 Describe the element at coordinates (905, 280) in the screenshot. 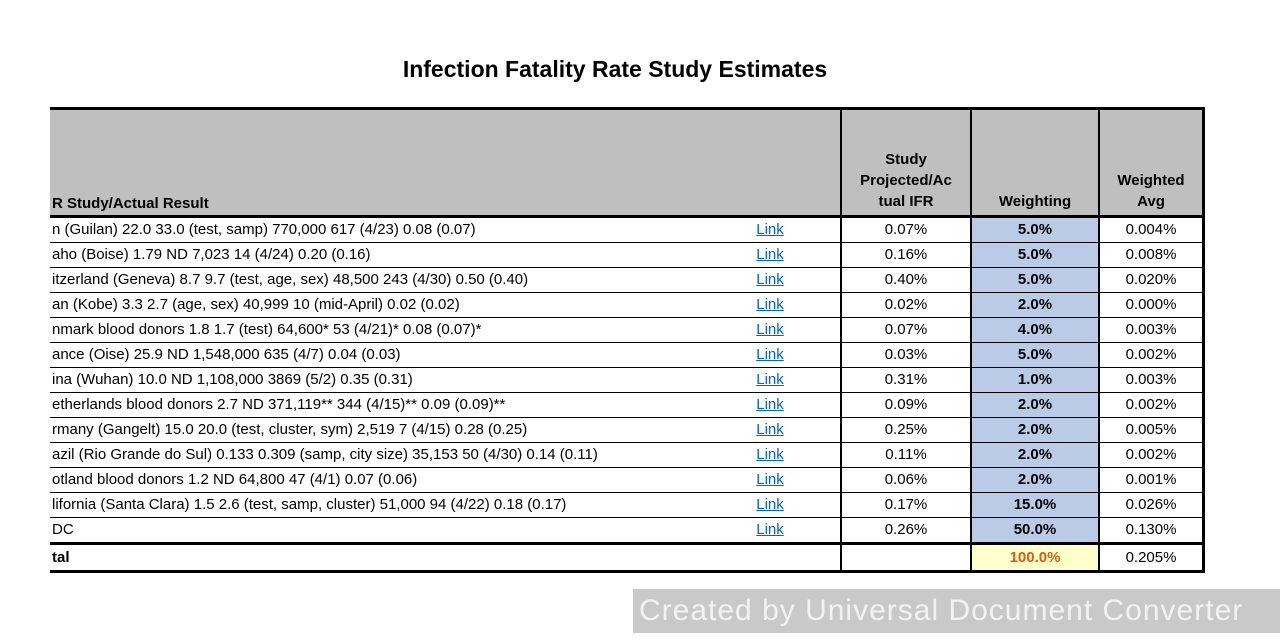

I see `ifr-cell: 0.40%` at that location.